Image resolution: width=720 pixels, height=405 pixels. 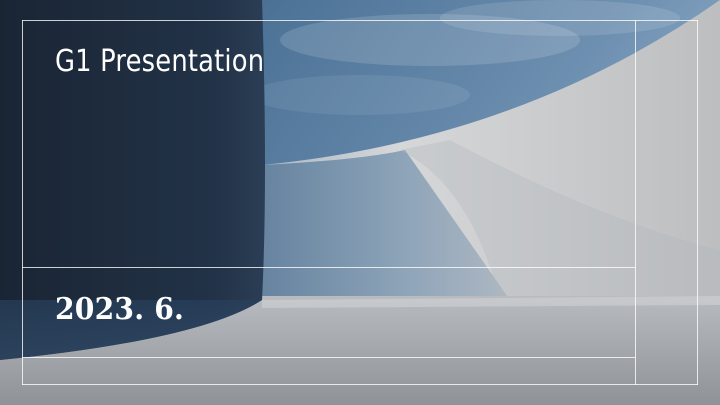 I want to click on slide-title: G1 Presentation, so click(x=160, y=61).